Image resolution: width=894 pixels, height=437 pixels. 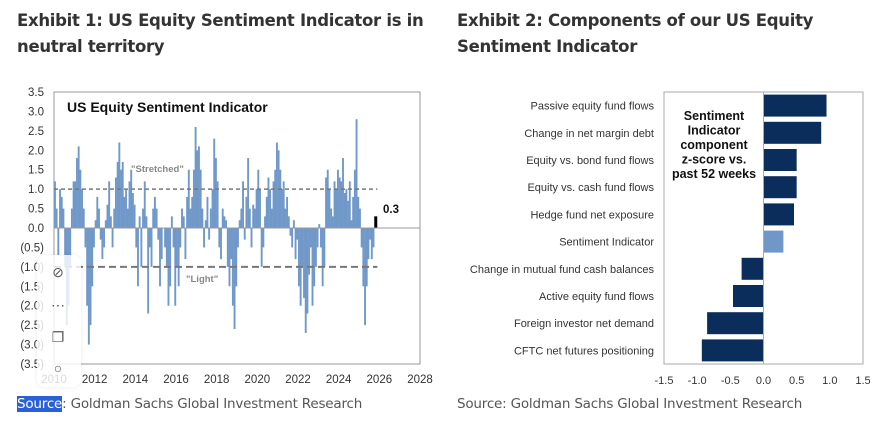 I want to click on y-tick-label: 2.5, so click(x=36, y=132).